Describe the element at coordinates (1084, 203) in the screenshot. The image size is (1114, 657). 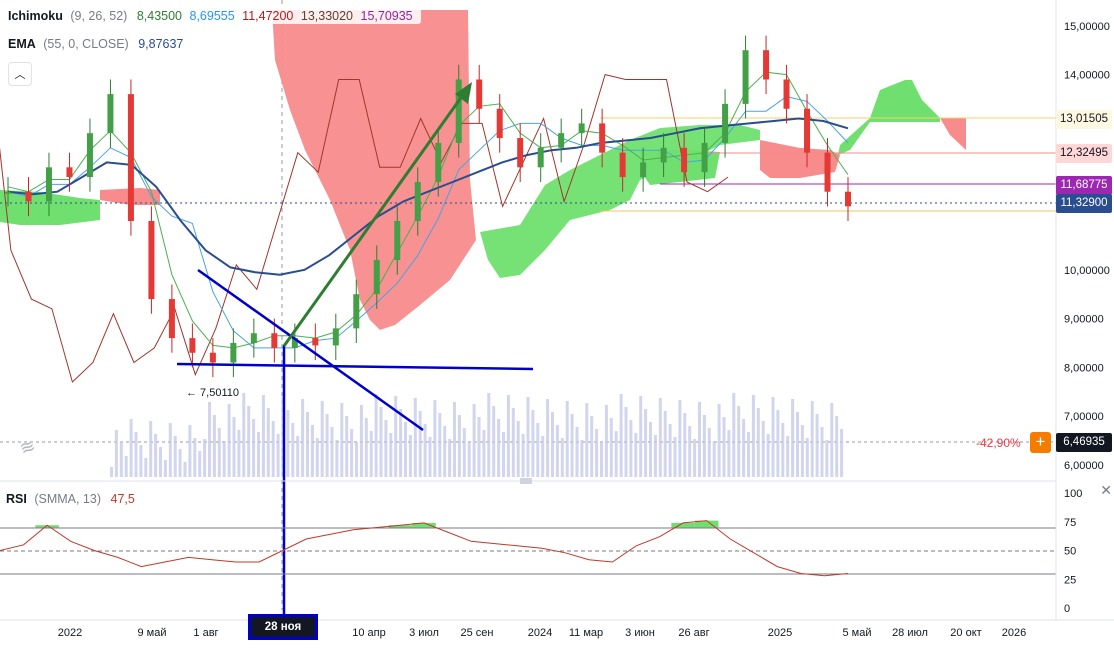
I see `price-badge-11-3: 11,32900` at that location.